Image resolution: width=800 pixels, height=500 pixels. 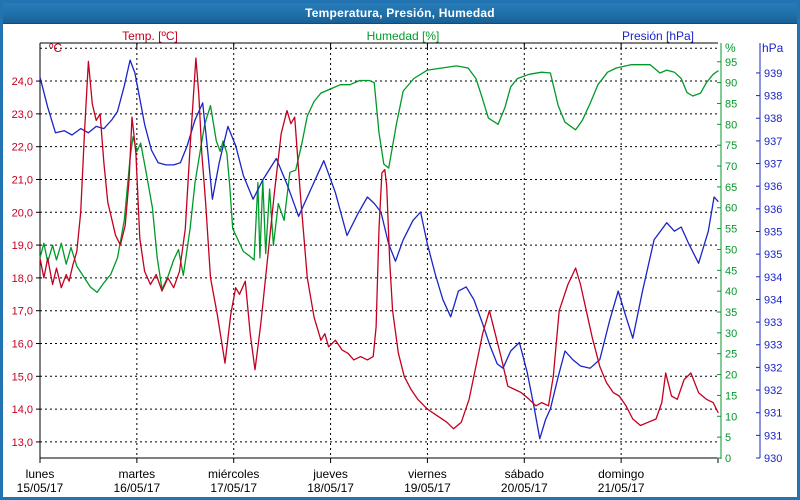 I want to click on day-name-label: martes, so click(x=137, y=474).